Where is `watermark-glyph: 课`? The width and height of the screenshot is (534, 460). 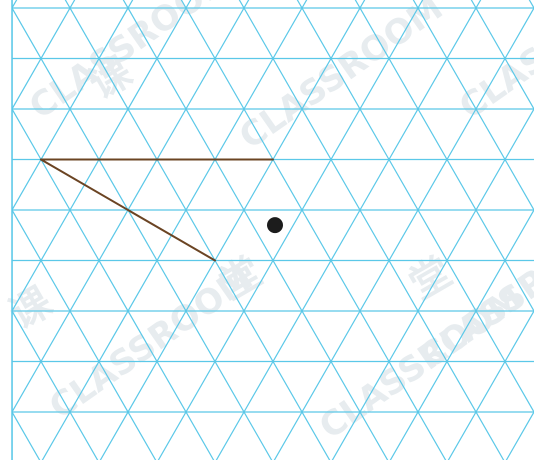 watermark-glyph: 课 is located at coordinates (31, 308).